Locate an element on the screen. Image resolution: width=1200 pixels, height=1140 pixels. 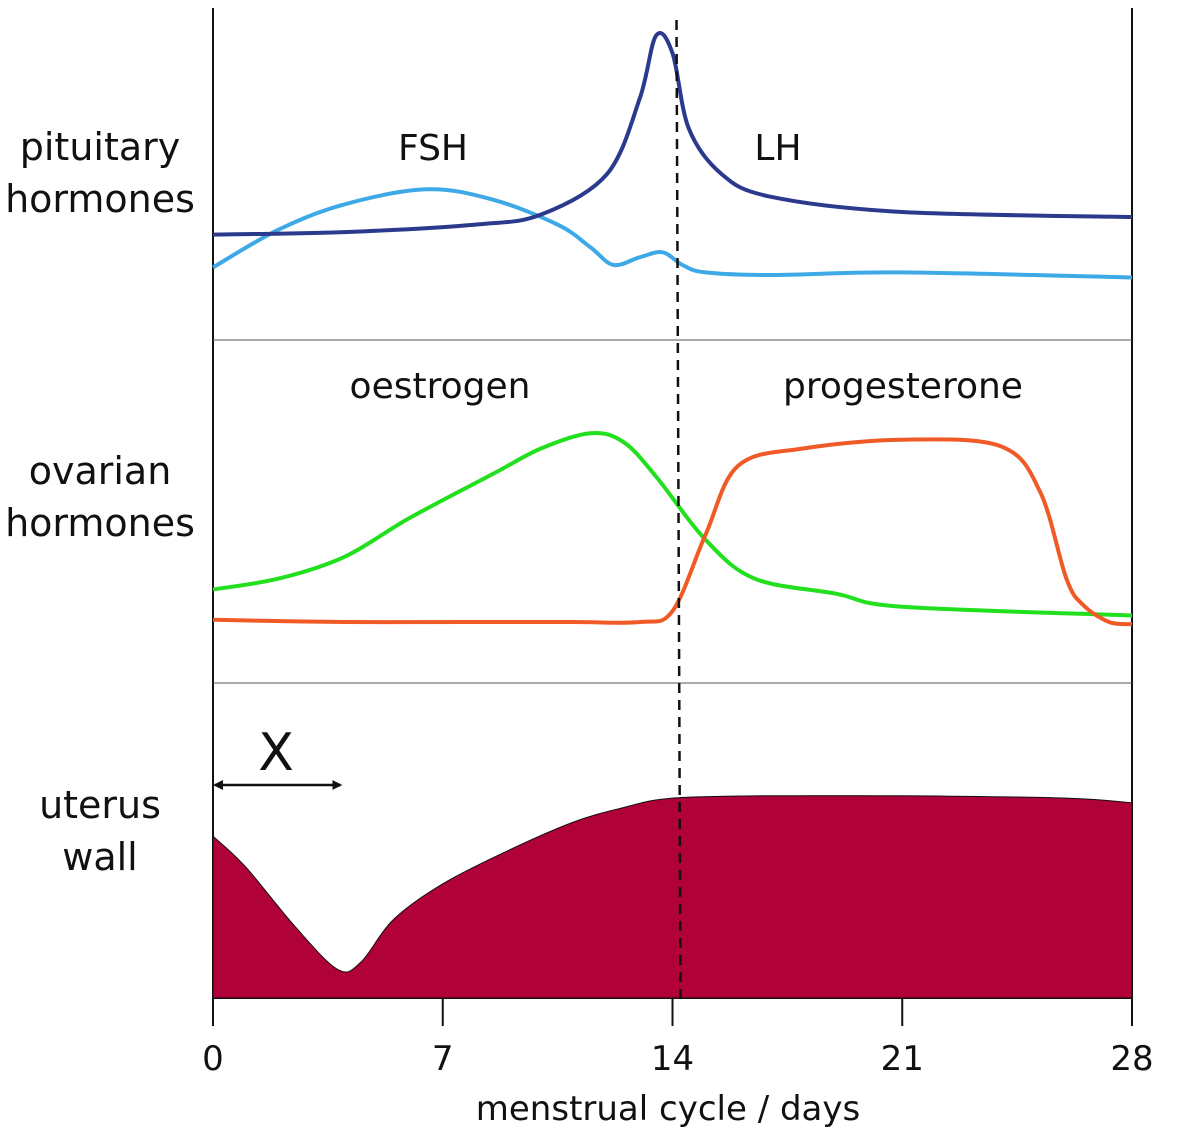
panel-label-ovarian-2: hormones is located at coordinates (100, 523).